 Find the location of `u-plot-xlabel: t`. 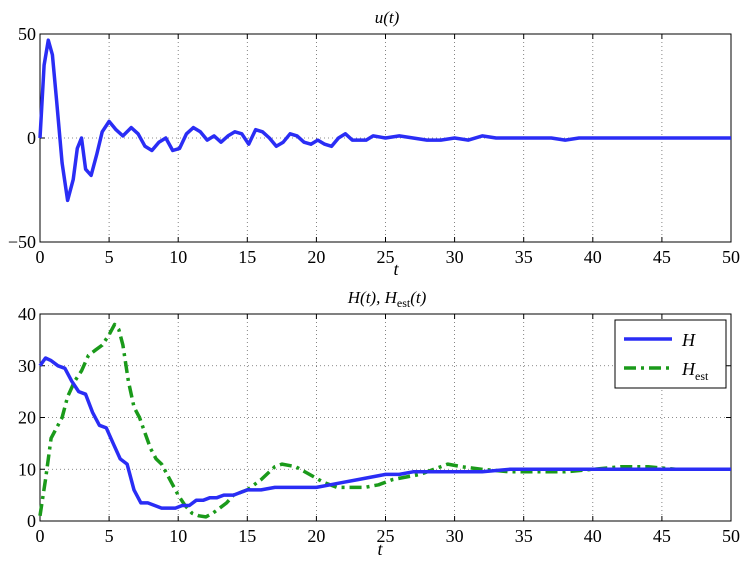

u-plot-xlabel: t is located at coordinates (396, 269).